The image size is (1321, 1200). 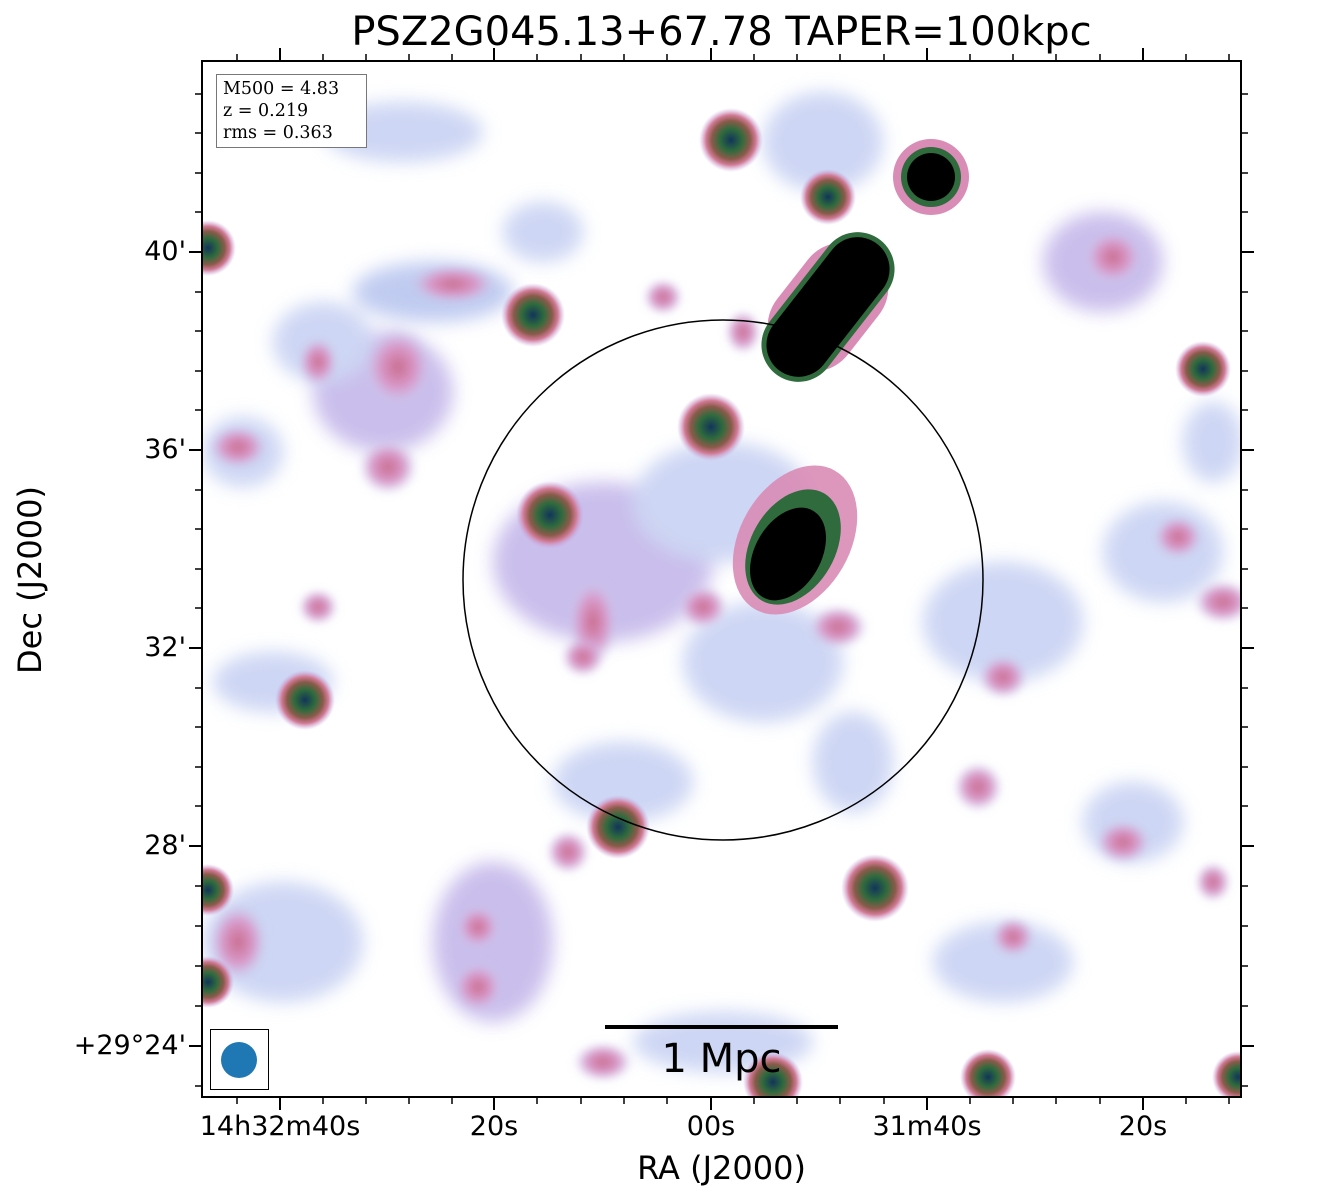 I want to click on beam-indicator, so click(x=239, y=1059).